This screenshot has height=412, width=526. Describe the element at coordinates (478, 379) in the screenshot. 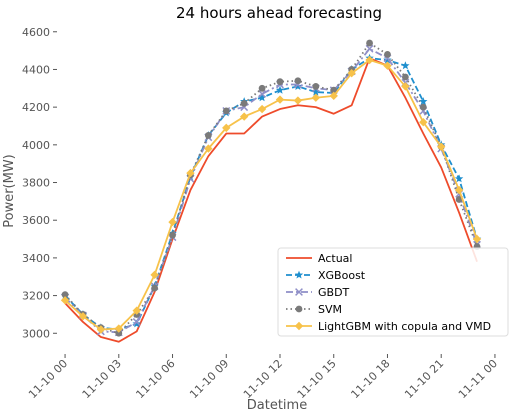

I see `x-tick-label: 11-11 00` at that location.